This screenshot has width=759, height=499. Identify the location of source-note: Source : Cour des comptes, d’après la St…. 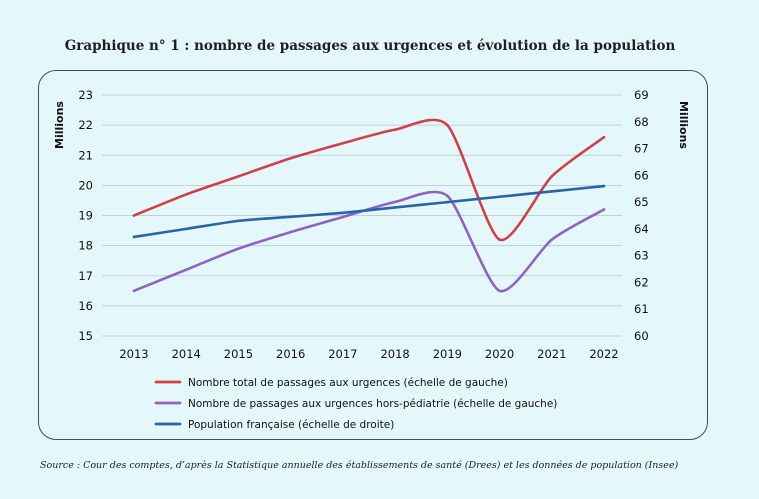
(359, 465).